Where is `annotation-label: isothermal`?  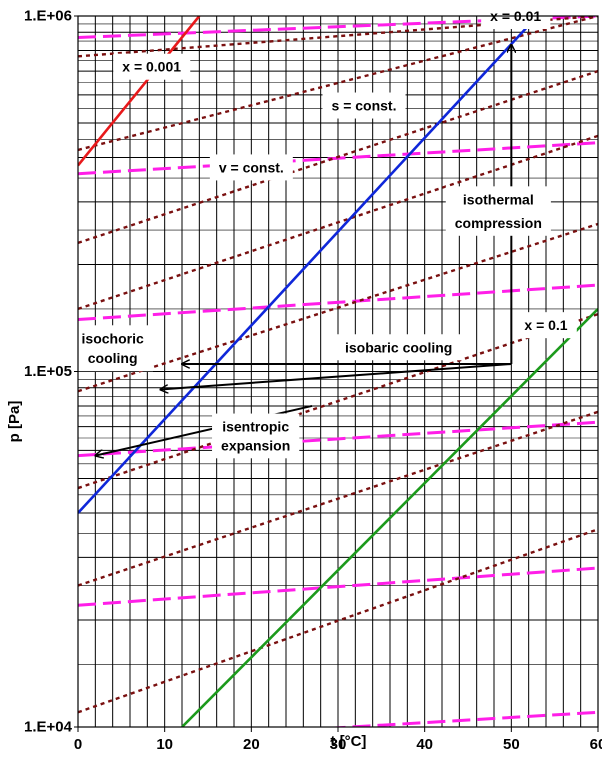
annotation-label: isothermal is located at coordinates (498, 199).